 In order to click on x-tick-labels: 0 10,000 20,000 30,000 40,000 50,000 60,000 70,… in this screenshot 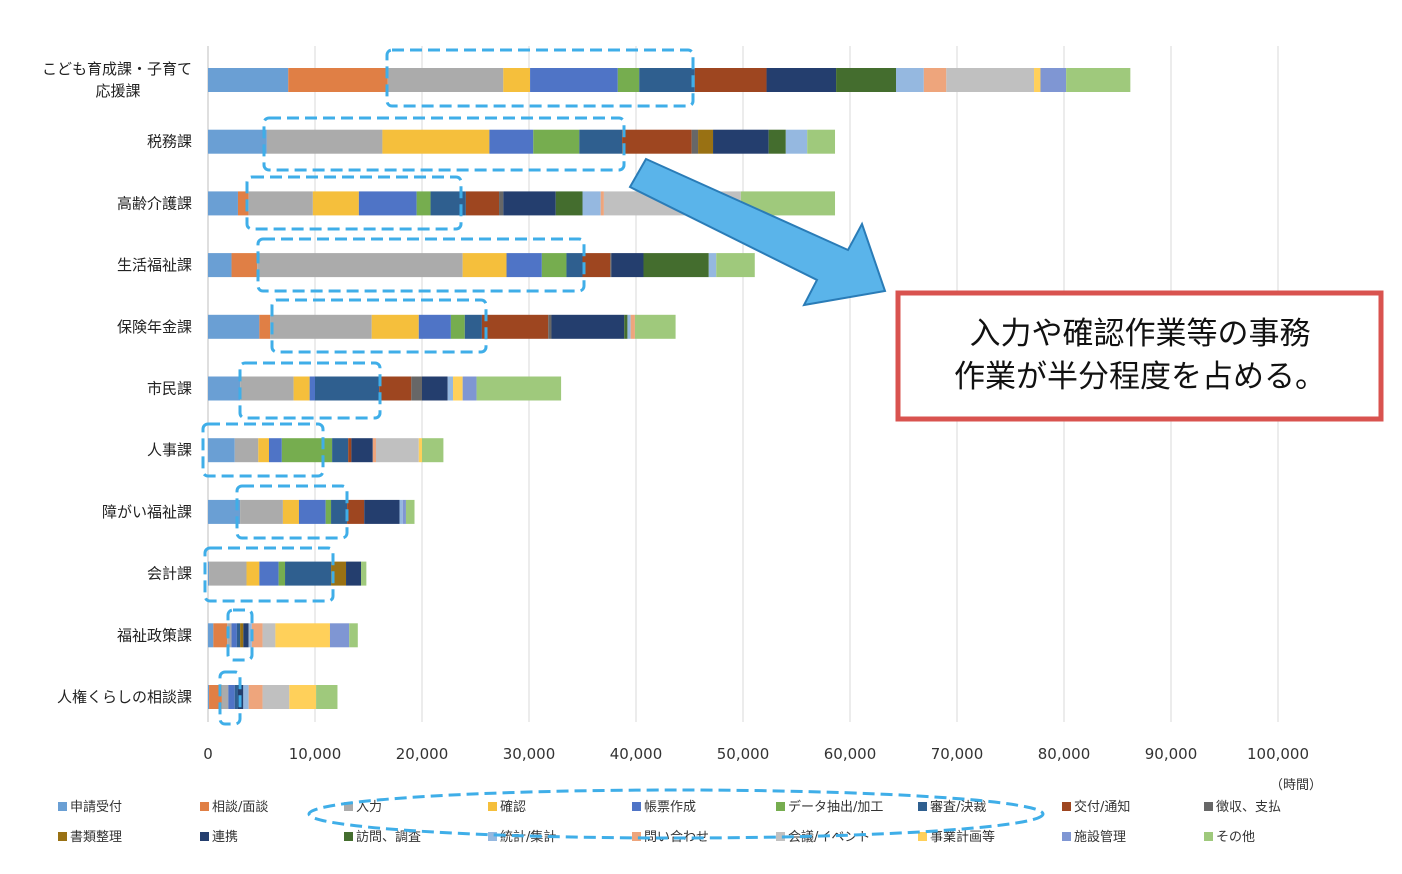, I will do `click(756, 754)`.